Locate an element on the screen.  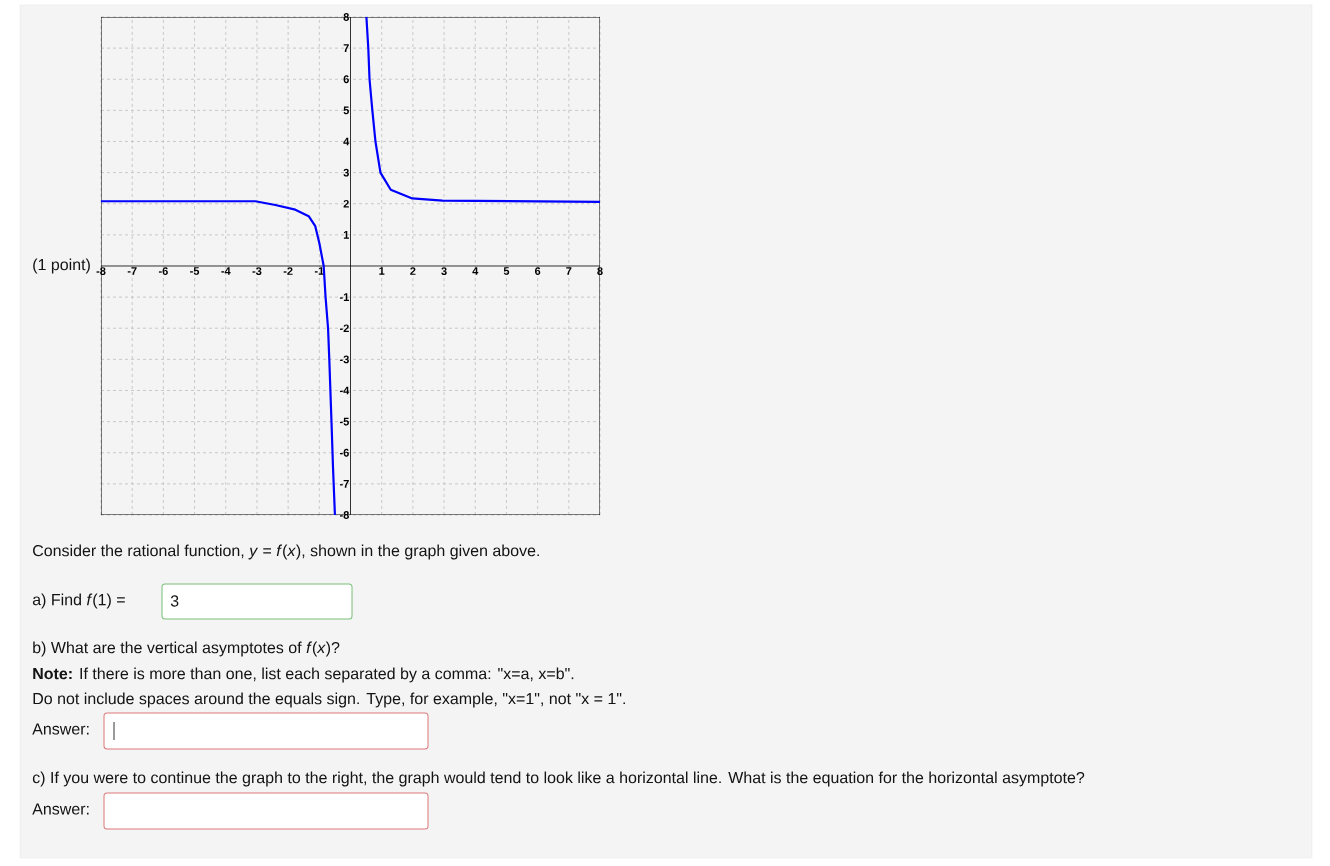
text: (1 point) is located at coordinates (61, 266).